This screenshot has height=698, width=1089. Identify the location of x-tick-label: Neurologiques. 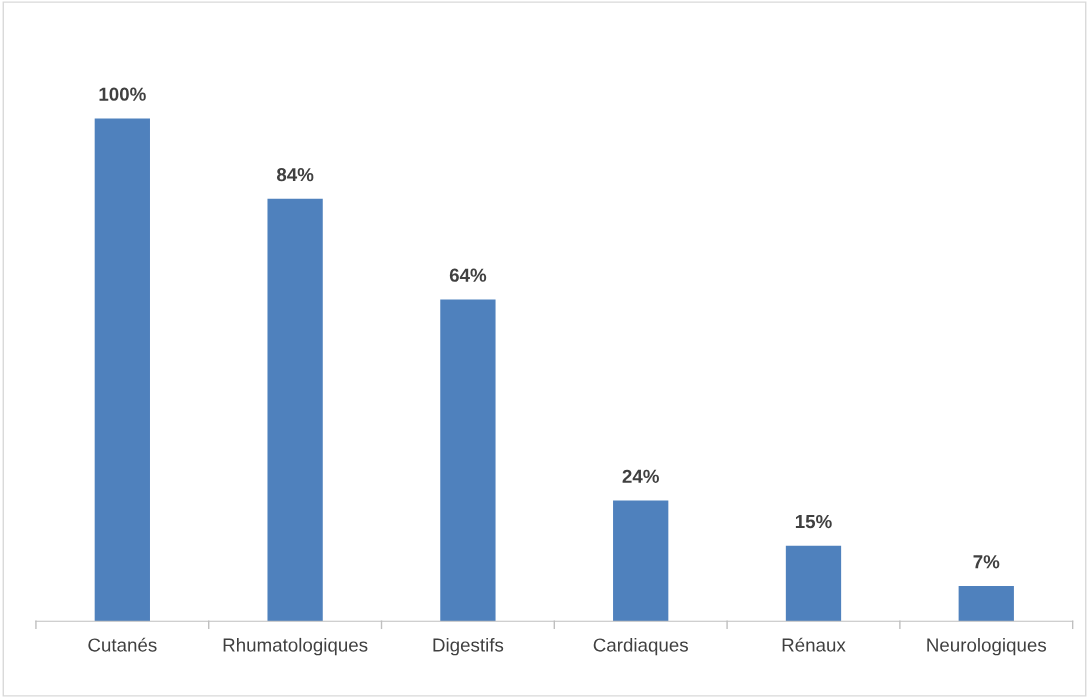
(987, 646).